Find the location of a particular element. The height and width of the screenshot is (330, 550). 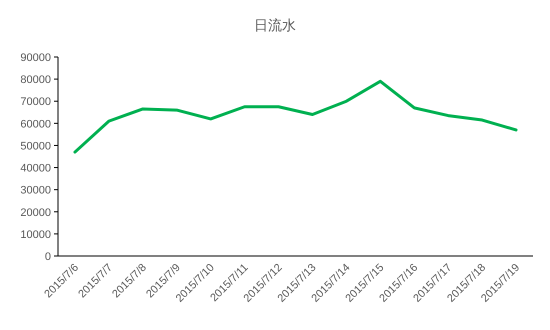

y-tick-label: 70000 is located at coordinates (35, 102).